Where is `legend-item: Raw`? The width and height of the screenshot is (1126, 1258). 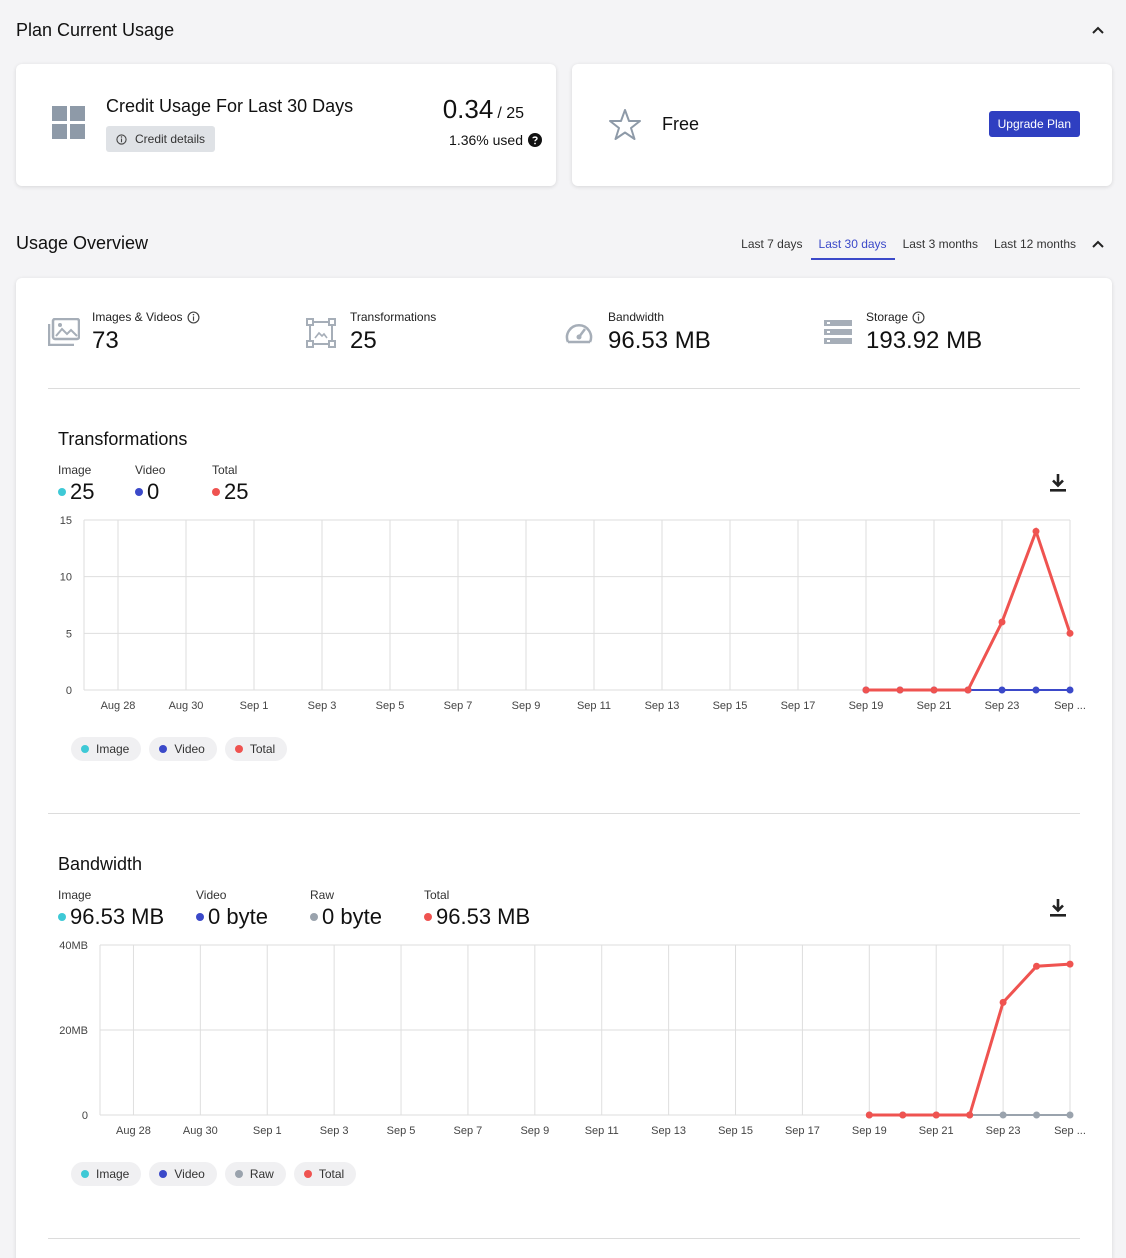
legend-item: Raw is located at coordinates (255, 1174).